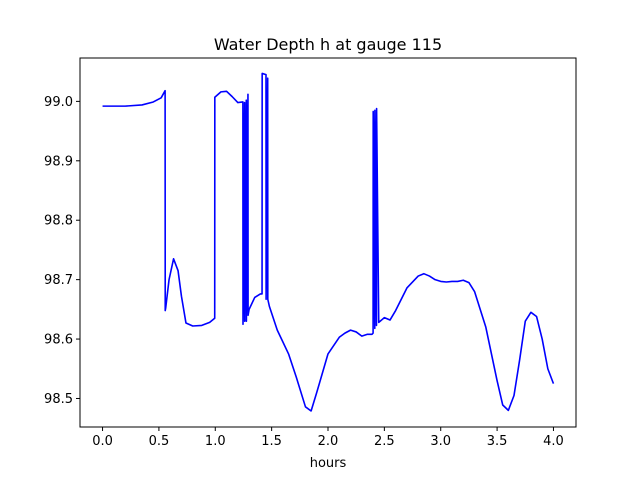 Image resolution: width=640 pixels, height=480 pixels. Describe the element at coordinates (159, 441) in the screenshot. I see `x-tick-label: 0.5` at that location.